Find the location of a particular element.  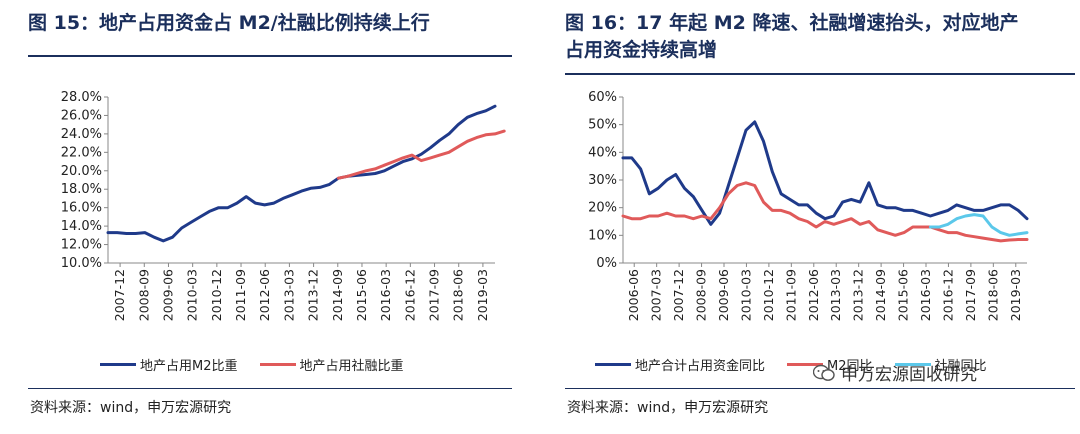

legend-item: 地产合计占用资金同比 is located at coordinates (680, 364).